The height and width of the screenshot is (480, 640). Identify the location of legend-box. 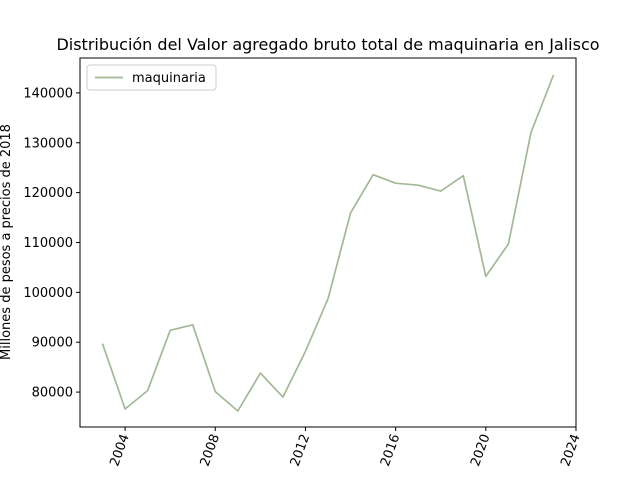
(151, 77).